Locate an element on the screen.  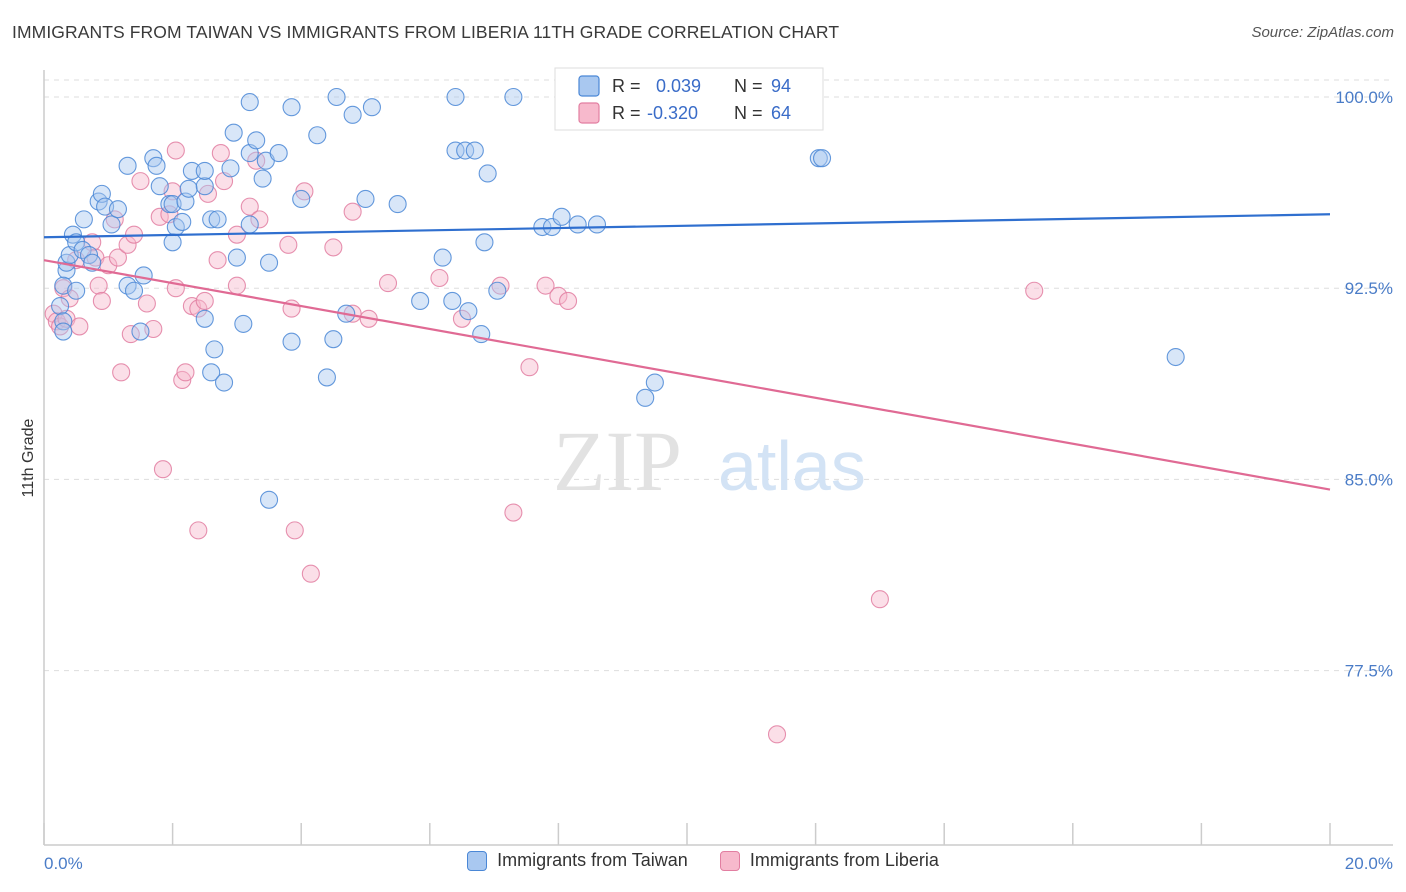
legend-n-label-taiwan: N = is located at coordinates (748, 86).